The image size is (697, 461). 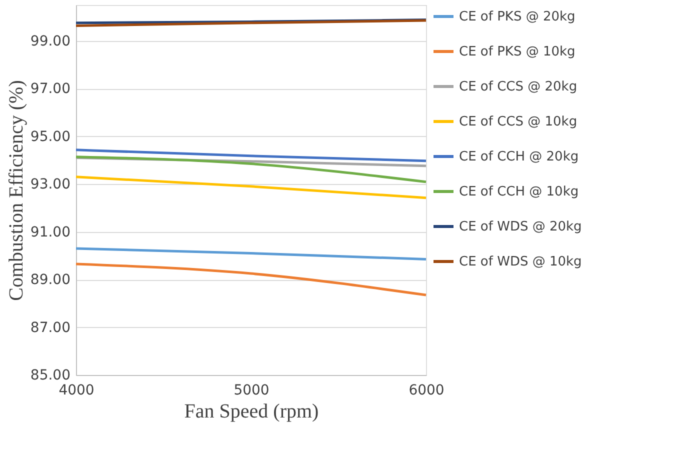 I want to click on legend-label: CE of PKS @ 10kg, so click(x=517, y=52).